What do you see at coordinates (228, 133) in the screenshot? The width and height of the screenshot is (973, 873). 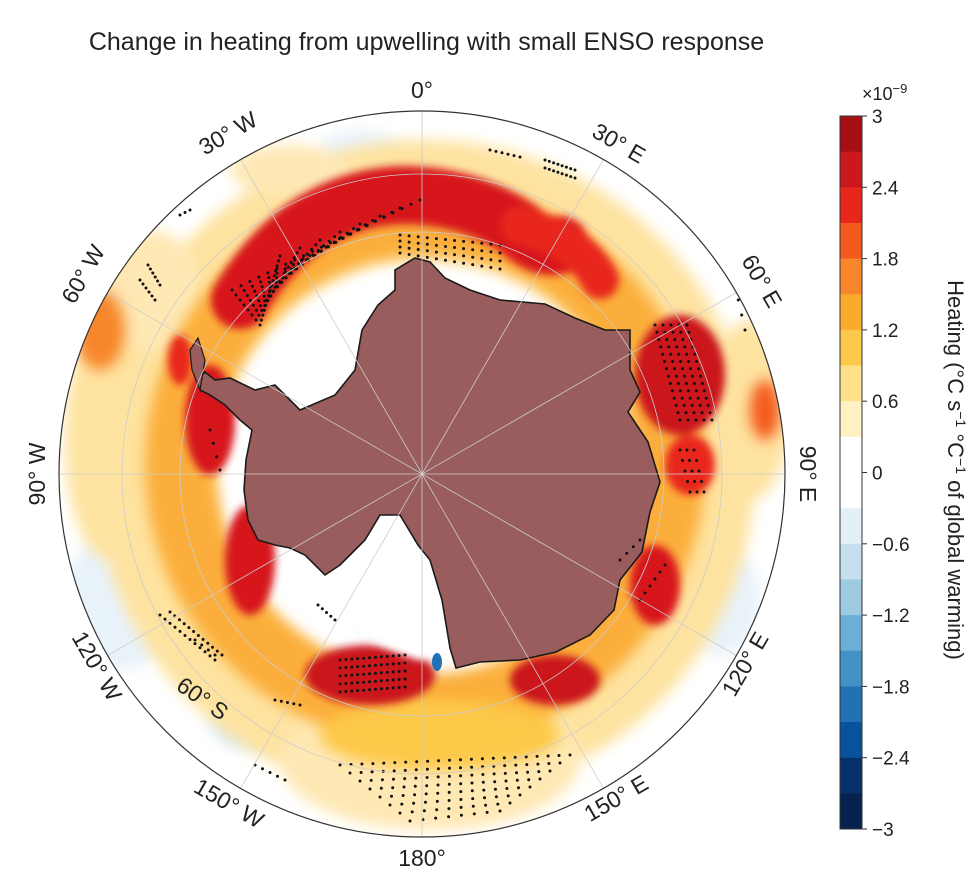 I see `lon-label-30w: 30° W` at bounding box center [228, 133].